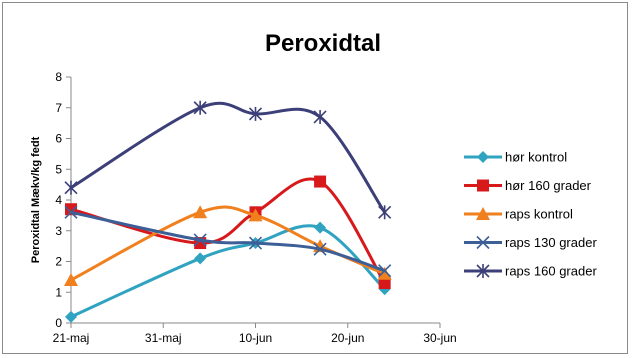 Image resolution: width=632 pixels, height=358 pixels. What do you see at coordinates (255, 338) in the screenshot?
I see `x-tick-label: 10-jun` at bounding box center [255, 338].